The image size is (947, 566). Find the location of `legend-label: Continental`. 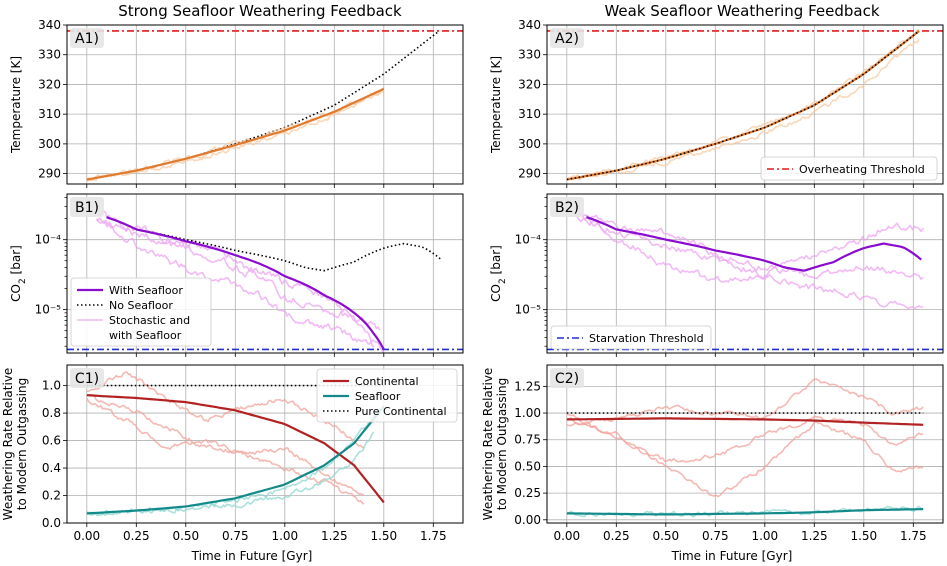

legend-label: Continental is located at coordinates (387, 381).